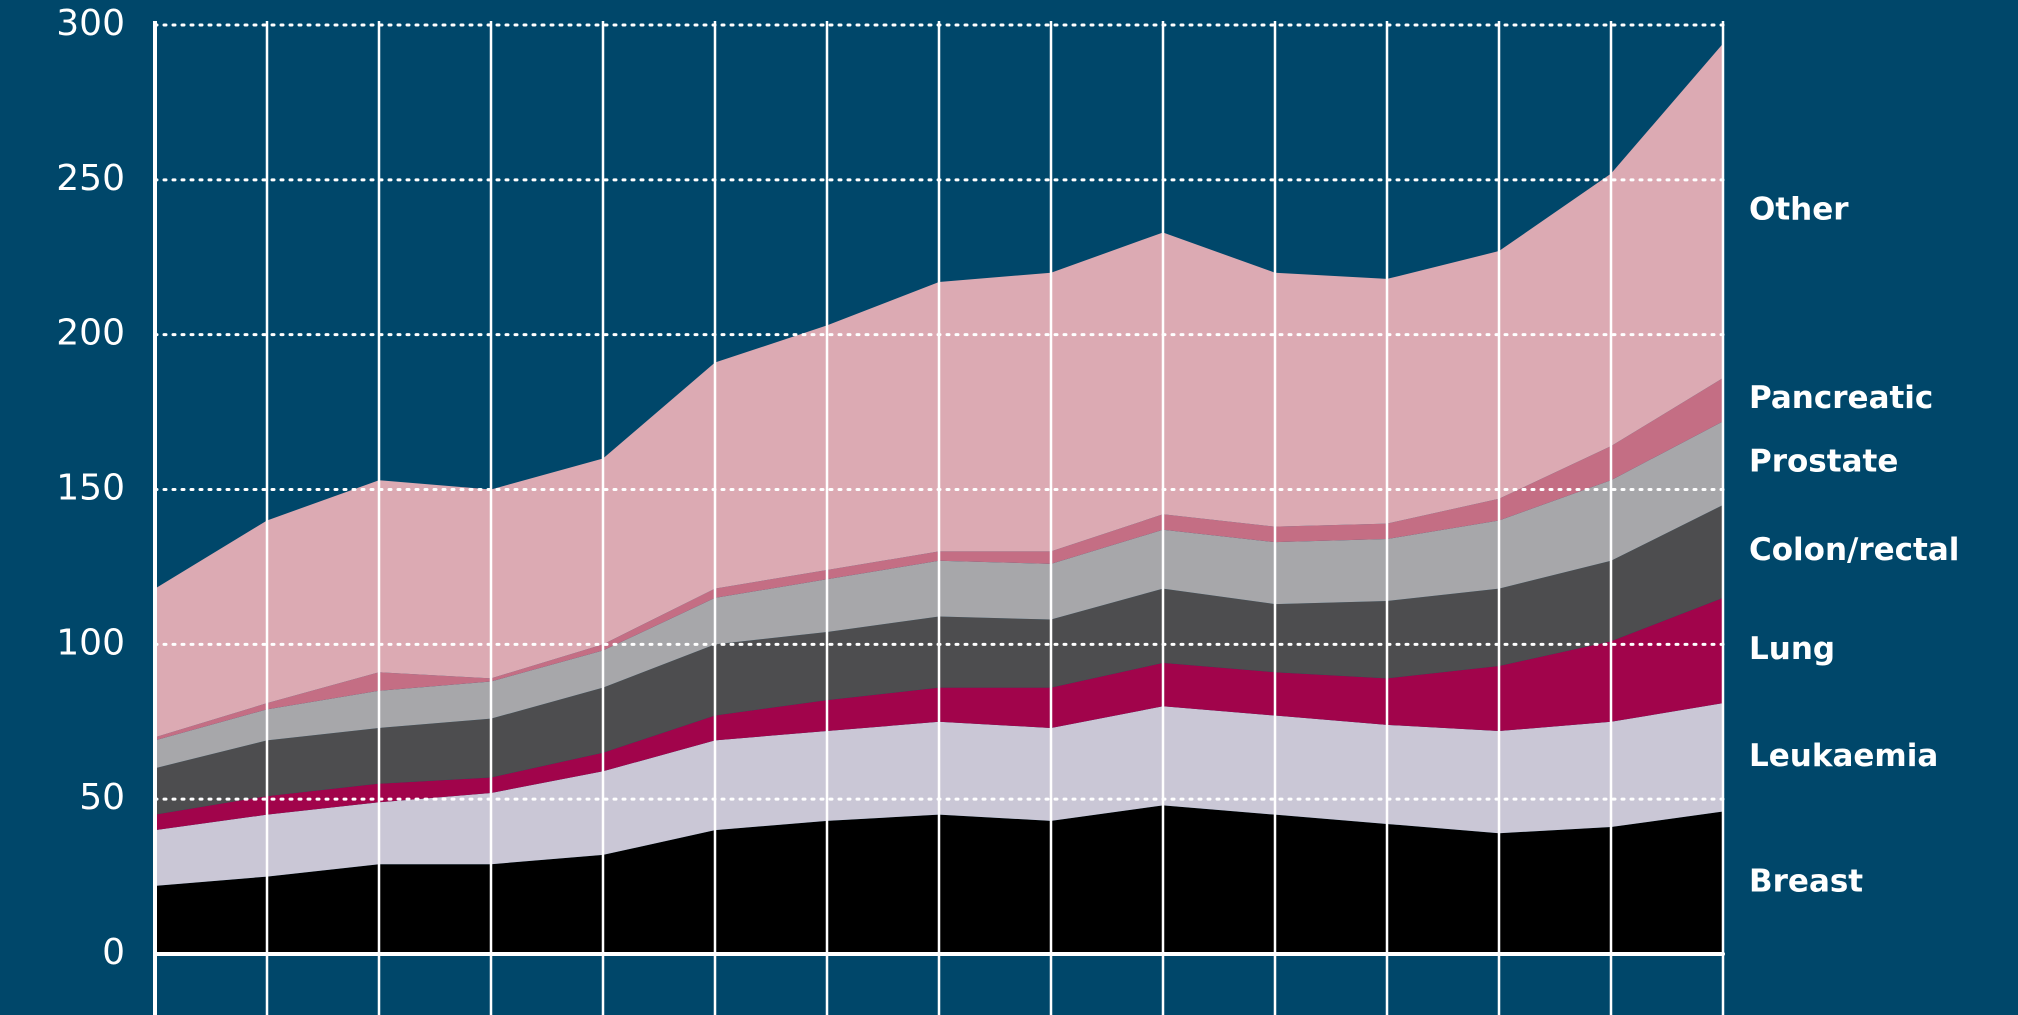  I want to click on y-tick-label: 150, so click(90, 488).